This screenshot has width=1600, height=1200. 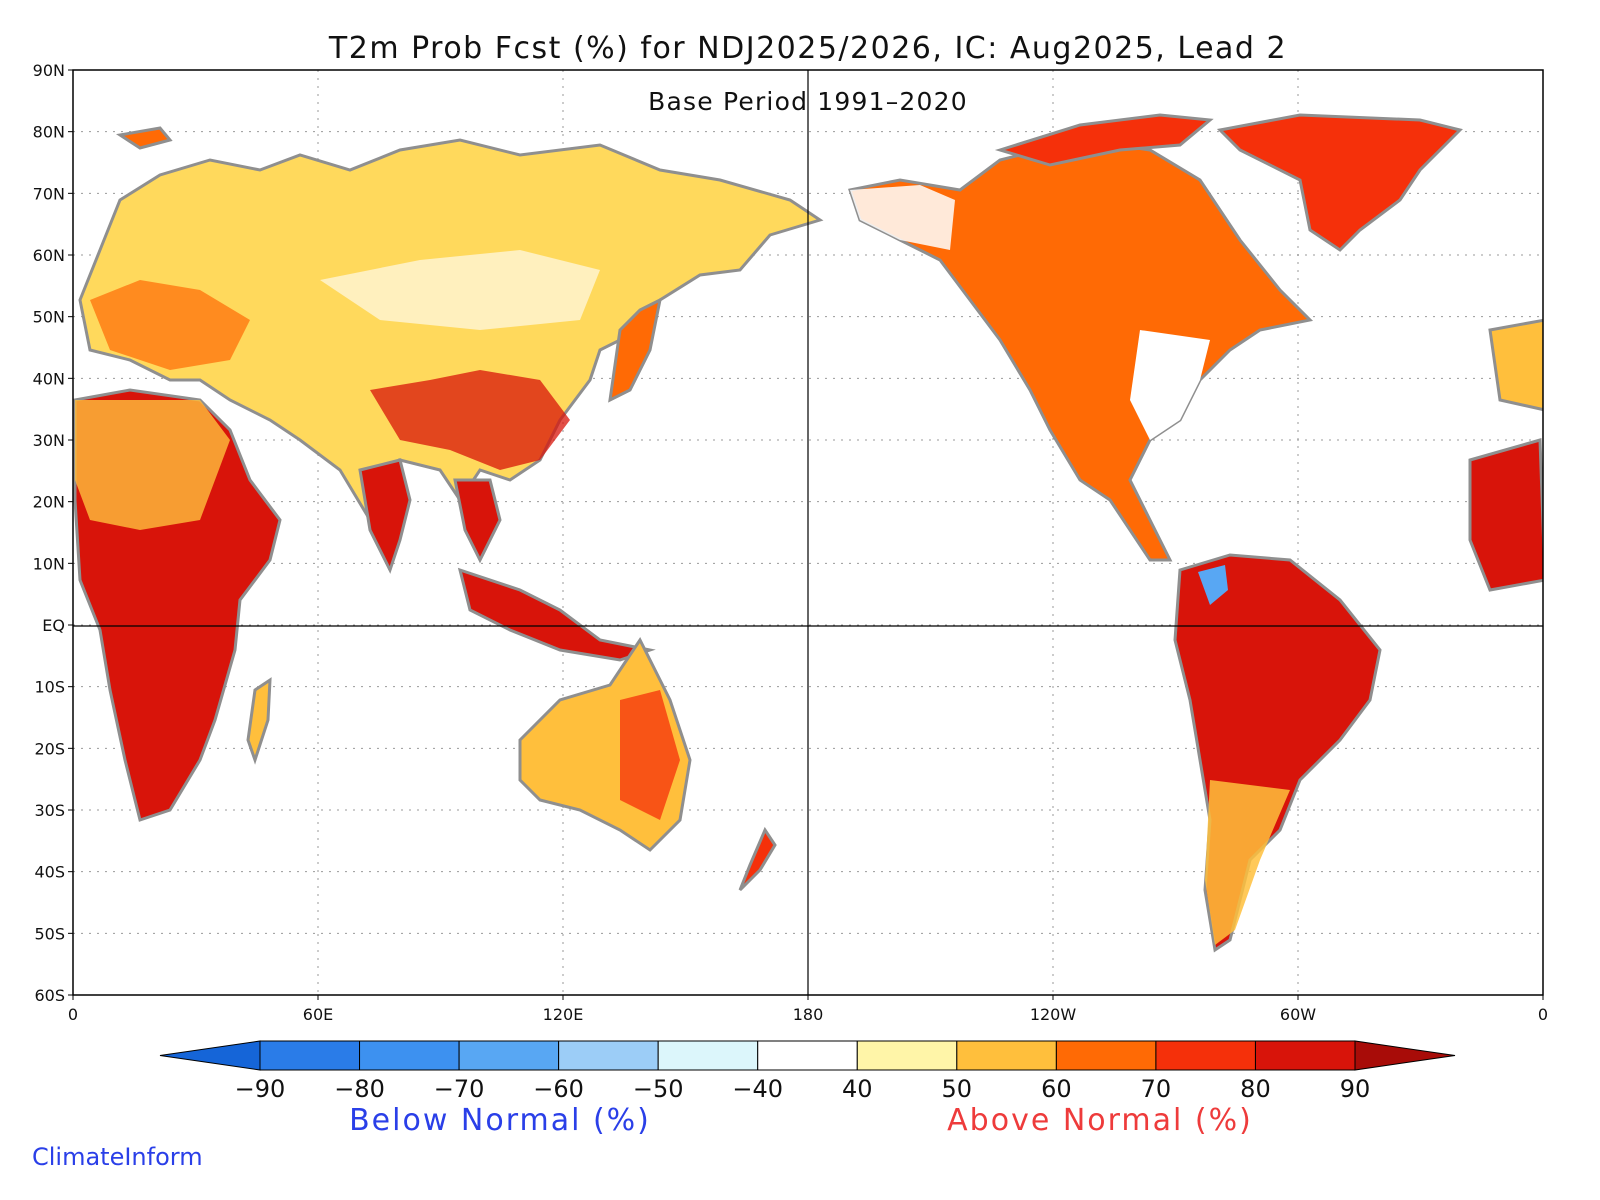 What do you see at coordinates (49, 748) in the screenshot?
I see `lat-label: 20S` at bounding box center [49, 748].